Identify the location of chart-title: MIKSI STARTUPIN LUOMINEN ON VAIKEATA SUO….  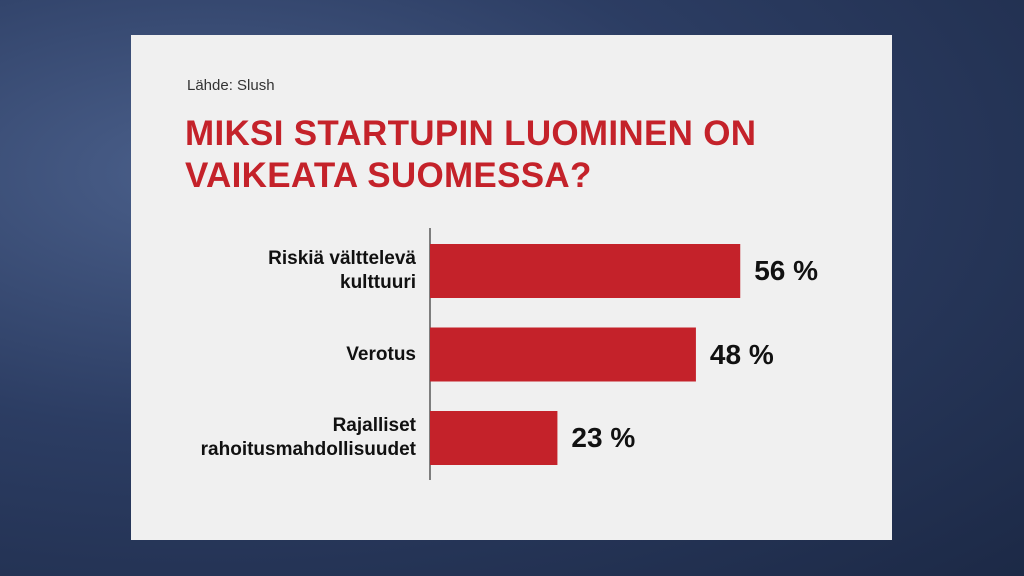
(471, 154).